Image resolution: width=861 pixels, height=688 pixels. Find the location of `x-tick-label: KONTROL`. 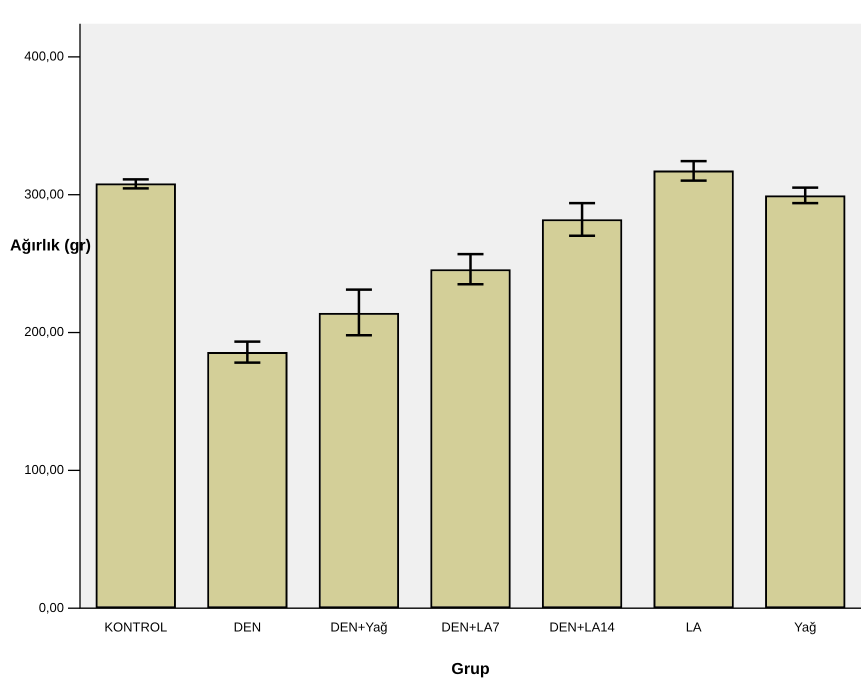

x-tick-label: KONTROL is located at coordinates (136, 627).